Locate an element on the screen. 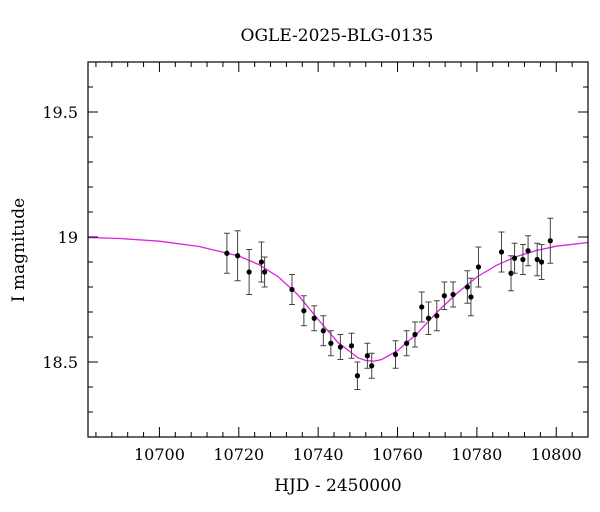  x-tick-label: 10700 is located at coordinates (159, 454).